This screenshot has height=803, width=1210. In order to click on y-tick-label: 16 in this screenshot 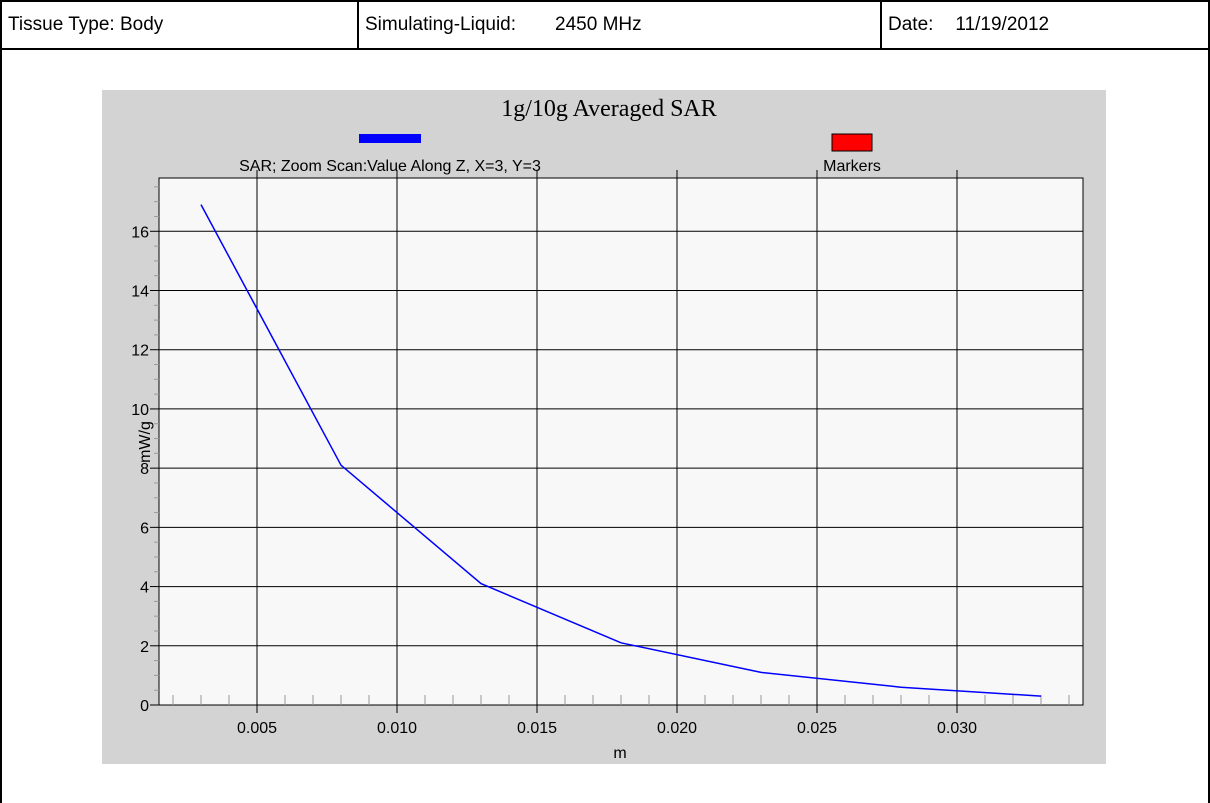, I will do `click(140, 232)`.